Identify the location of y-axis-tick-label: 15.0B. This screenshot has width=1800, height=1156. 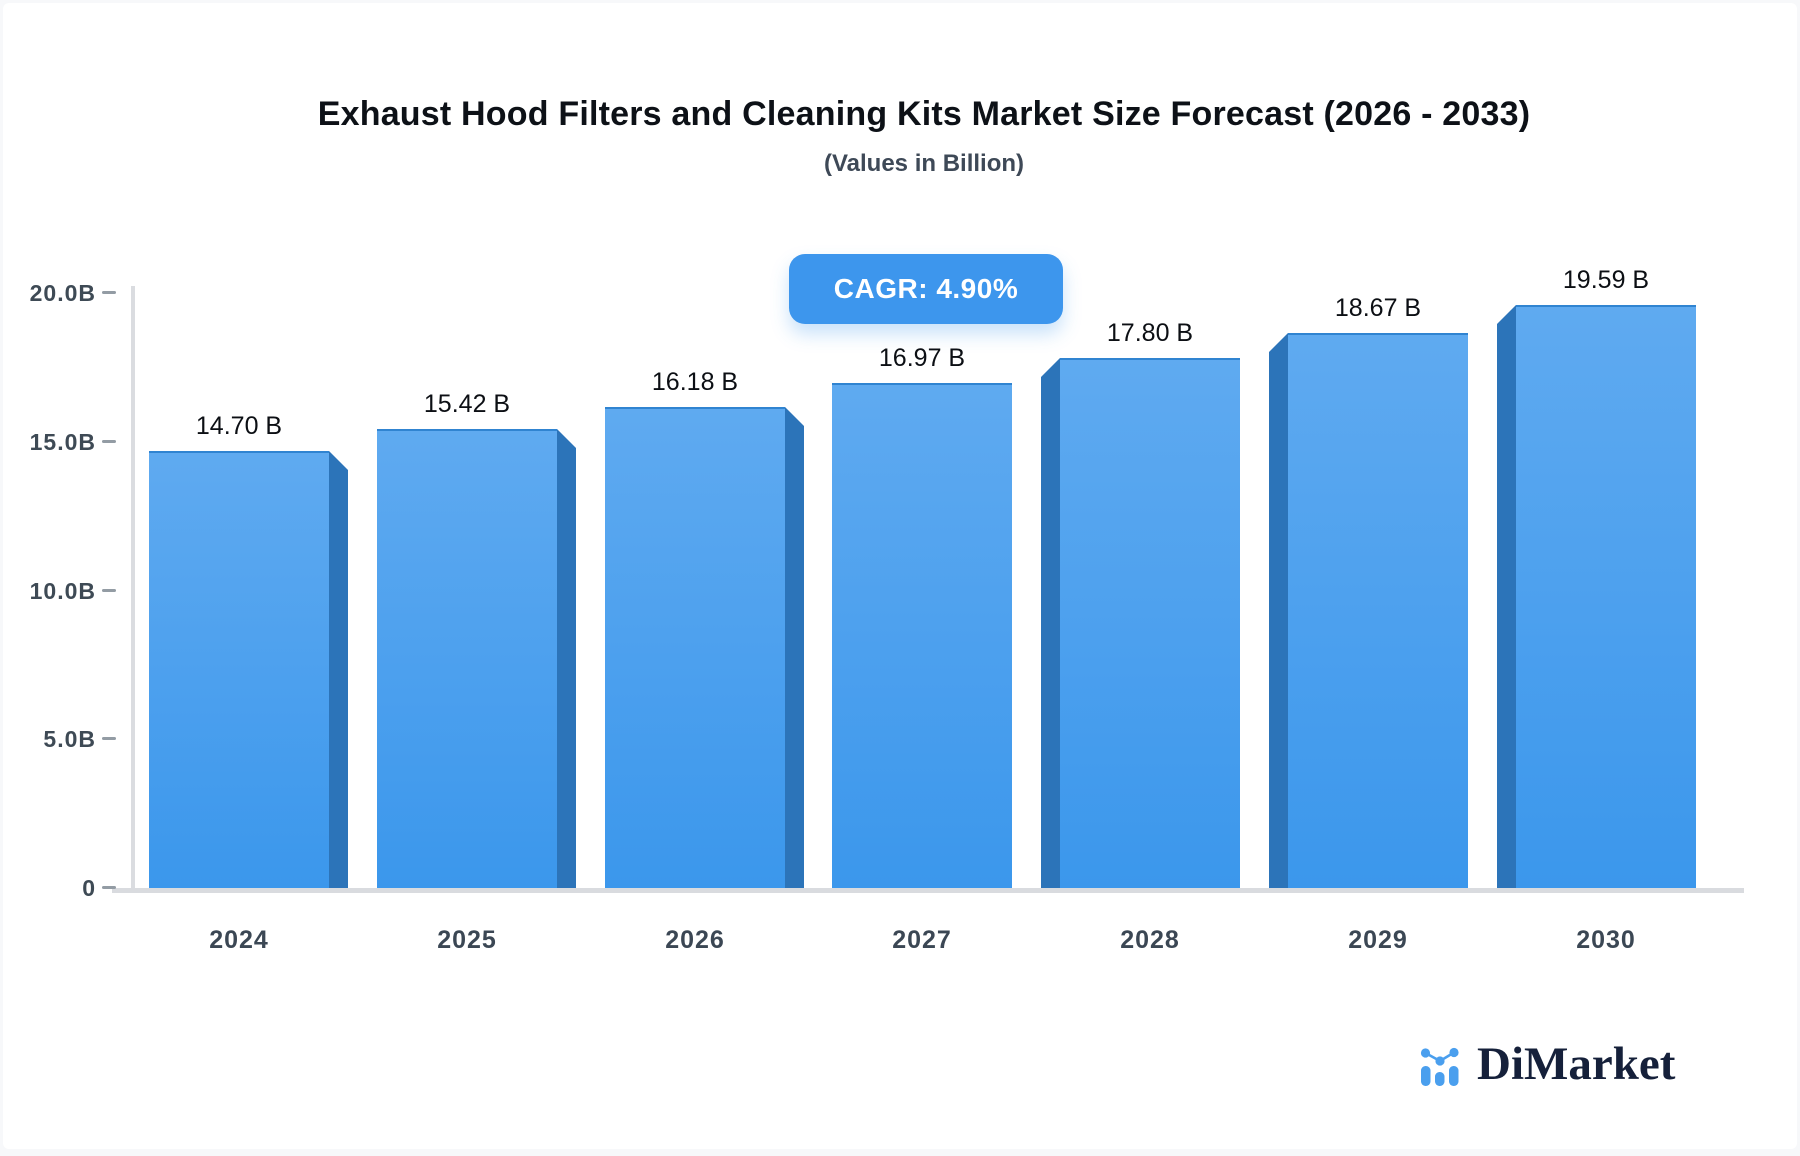
(62, 441).